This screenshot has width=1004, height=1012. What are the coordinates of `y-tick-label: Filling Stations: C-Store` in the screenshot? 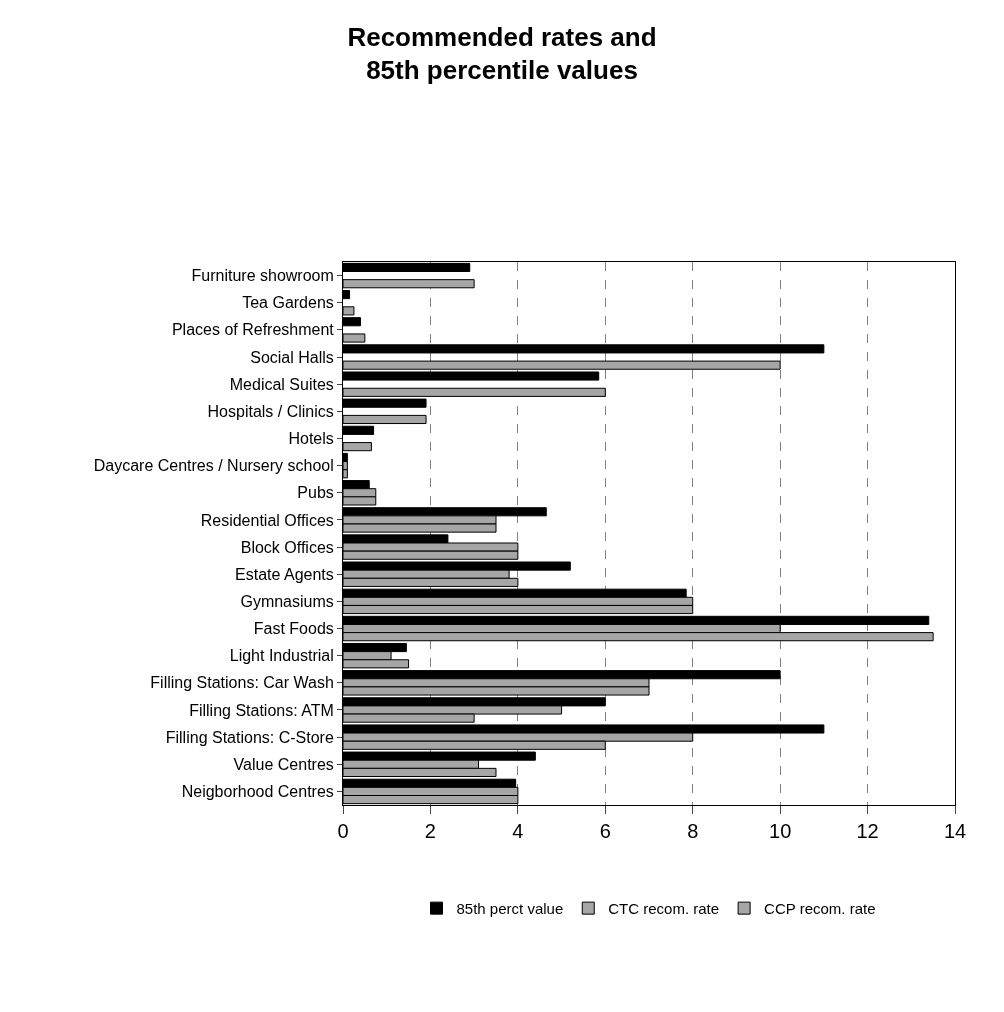 It's located at (249, 737).